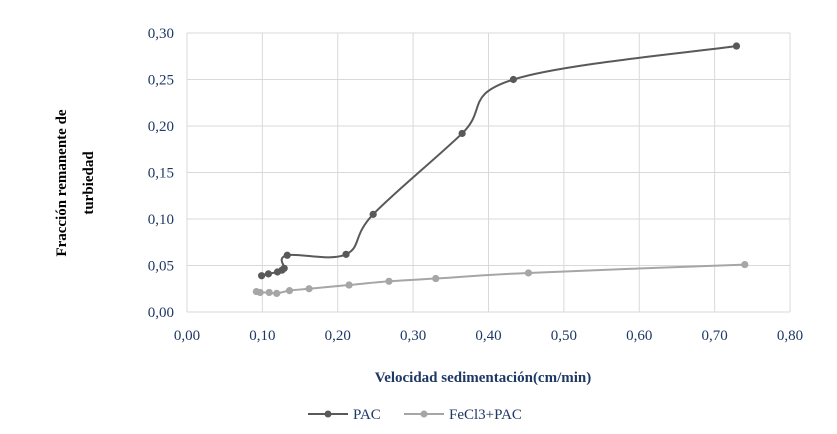 Image resolution: width=837 pixels, height=434 pixels. What do you see at coordinates (367, 415) in the screenshot?
I see `legend-label-pac: PAC` at bounding box center [367, 415].